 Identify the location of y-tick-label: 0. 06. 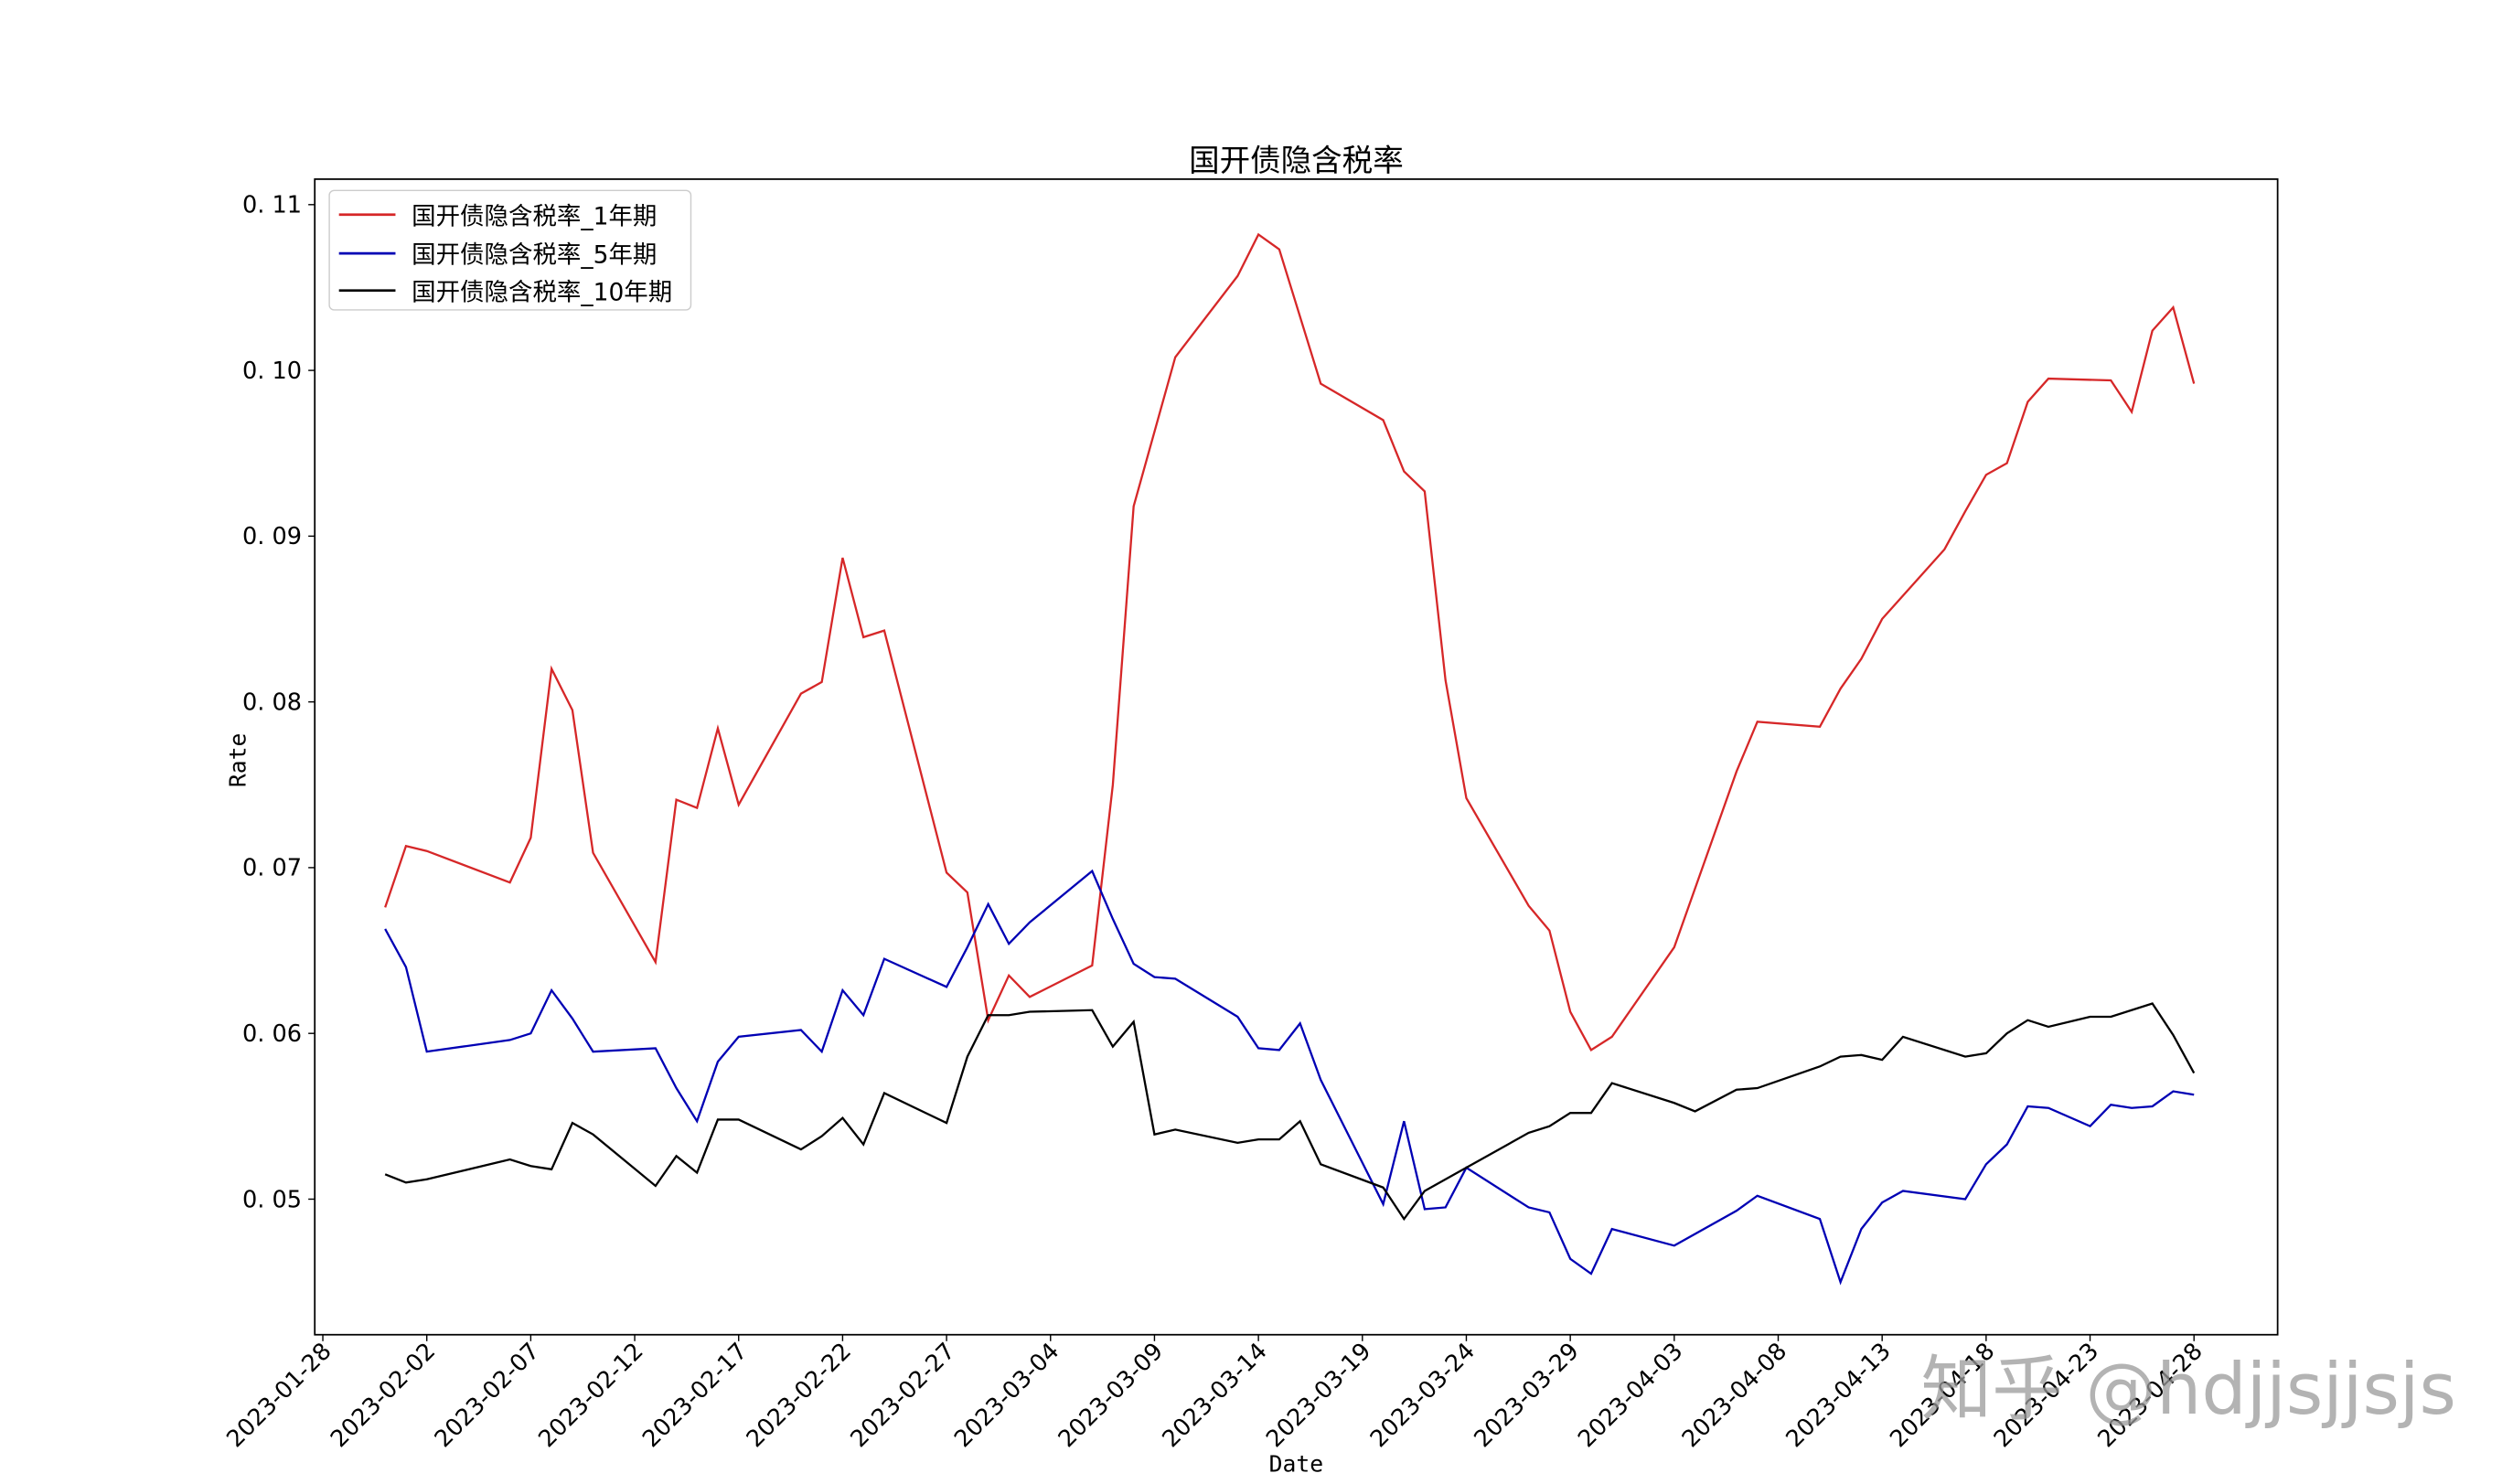
(272, 1034).